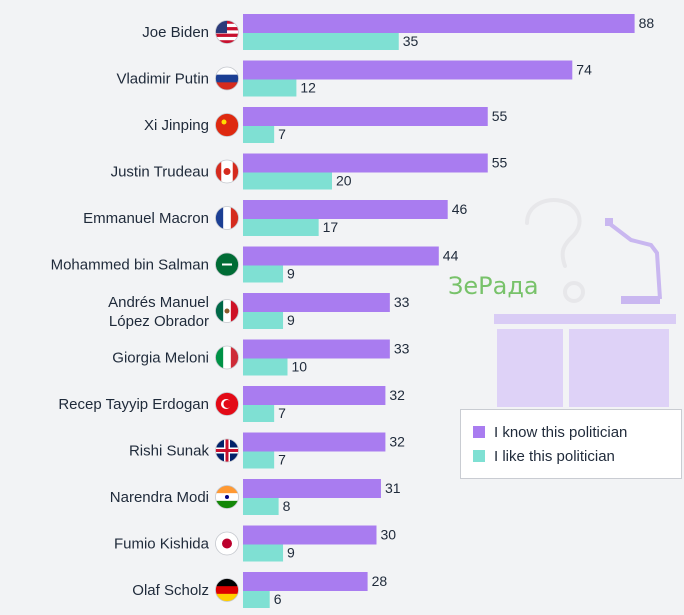  What do you see at coordinates (344, 181) in the screenshot?
I see `value-label-like: 20` at bounding box center [344, 181].